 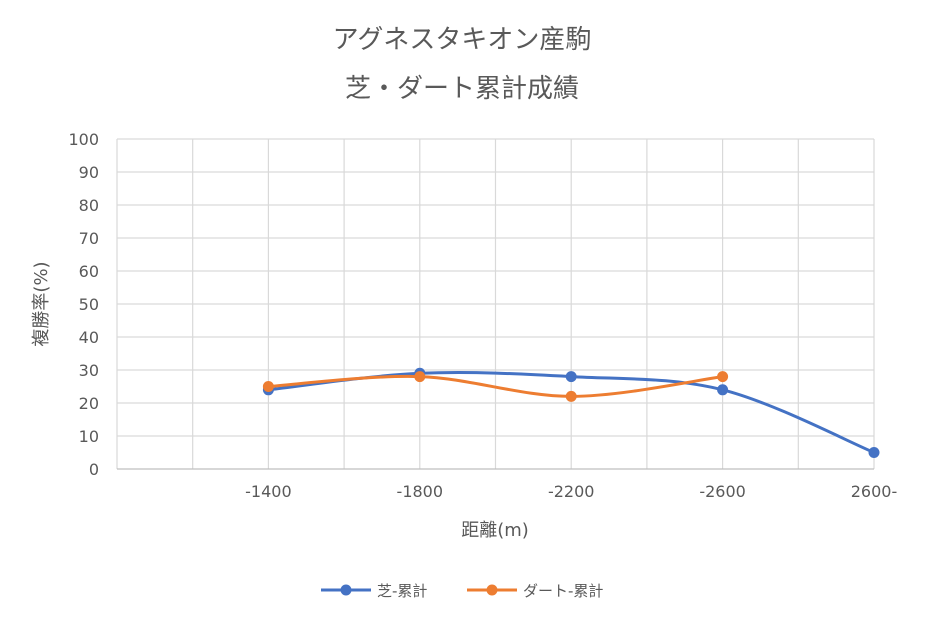 I want to click on series-points, so click(x=571, y=412).